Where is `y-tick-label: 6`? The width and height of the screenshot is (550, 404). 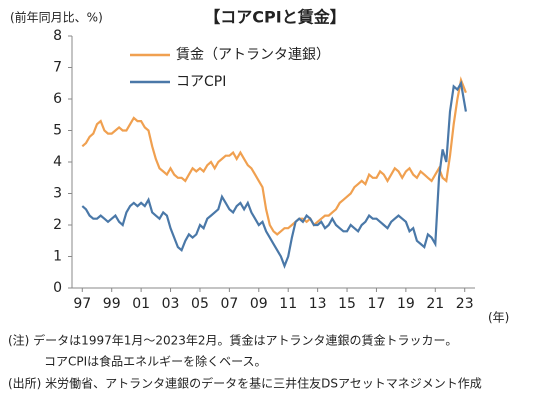 y-tick-label: 6 is located at coordinates (57, 99).